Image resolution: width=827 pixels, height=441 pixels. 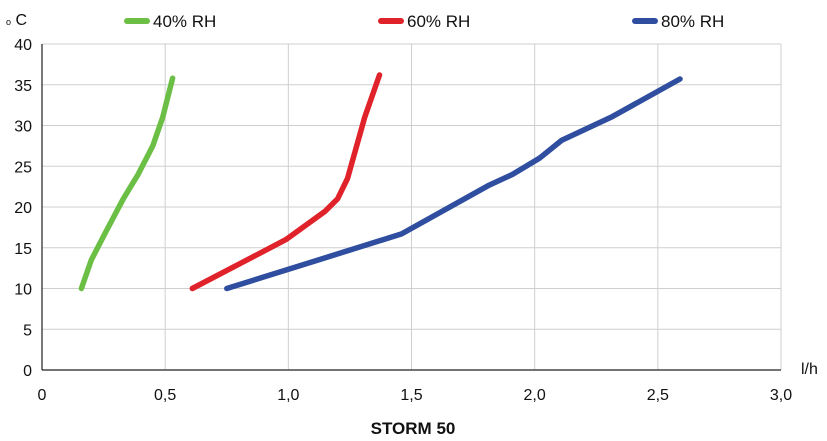 I want to click on x-axis-unit-label: l/h, so click(x=809, y=369).